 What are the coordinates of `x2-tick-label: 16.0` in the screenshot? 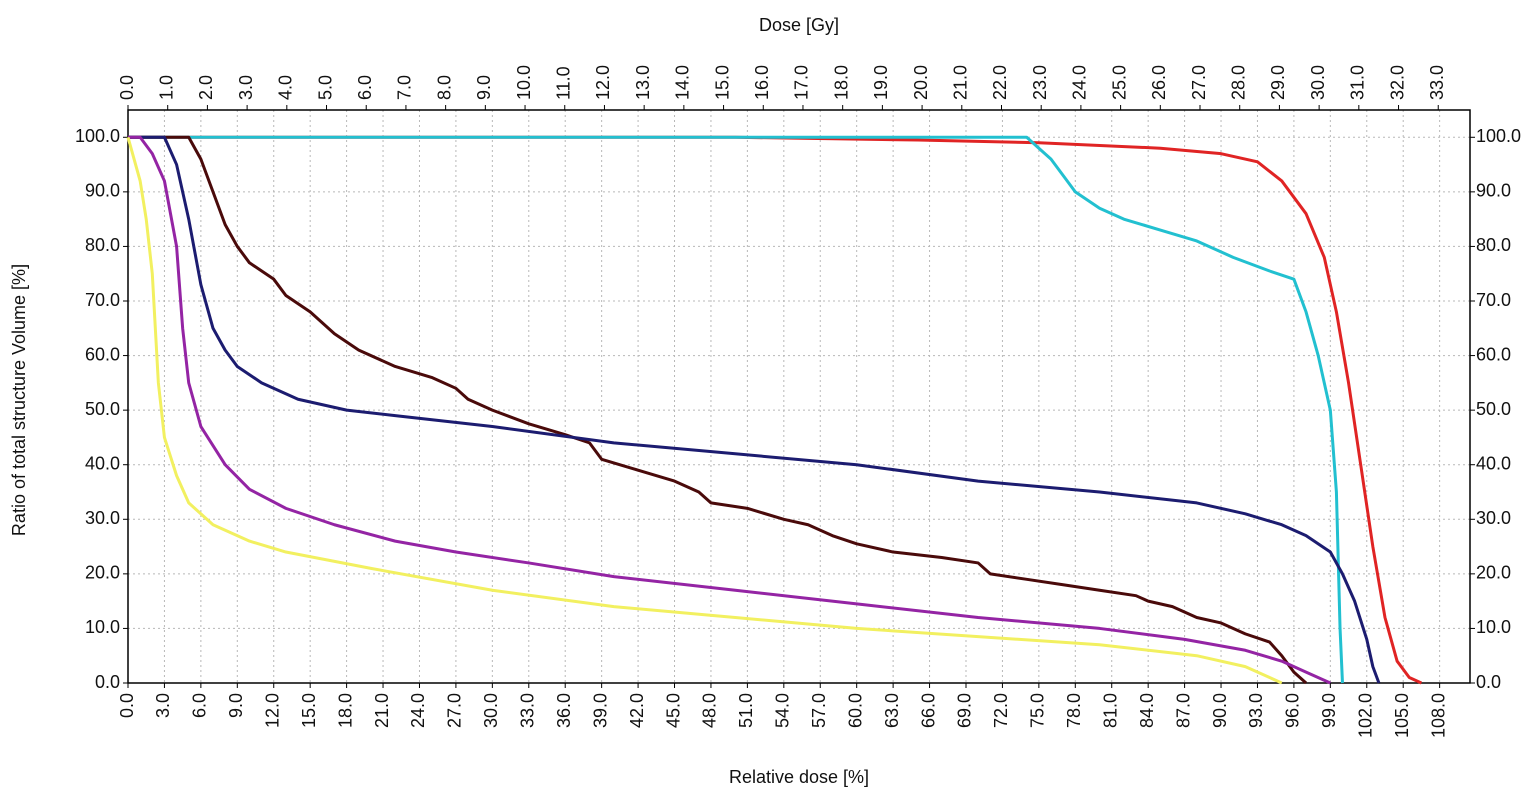 It's located at (762, 82).